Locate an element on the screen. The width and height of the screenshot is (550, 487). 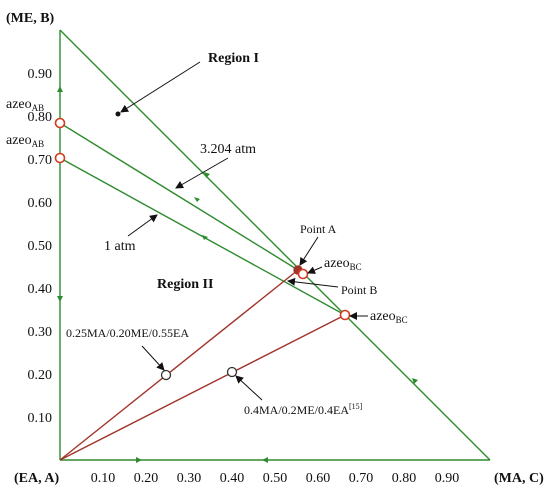
azeo-bc-upper-arrow is located at coordinates (315, 270).